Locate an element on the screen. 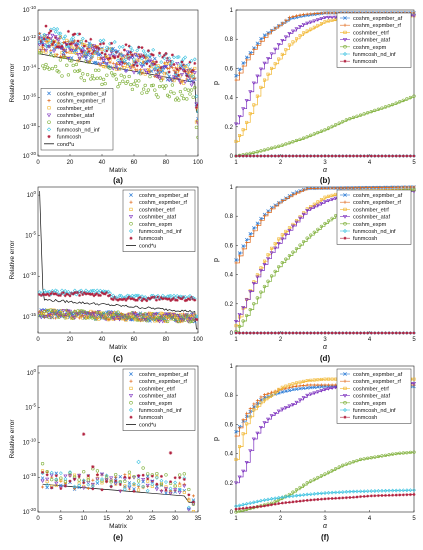  legend-label: funmcosh_nd_inf is located at coordinates (374, 55).